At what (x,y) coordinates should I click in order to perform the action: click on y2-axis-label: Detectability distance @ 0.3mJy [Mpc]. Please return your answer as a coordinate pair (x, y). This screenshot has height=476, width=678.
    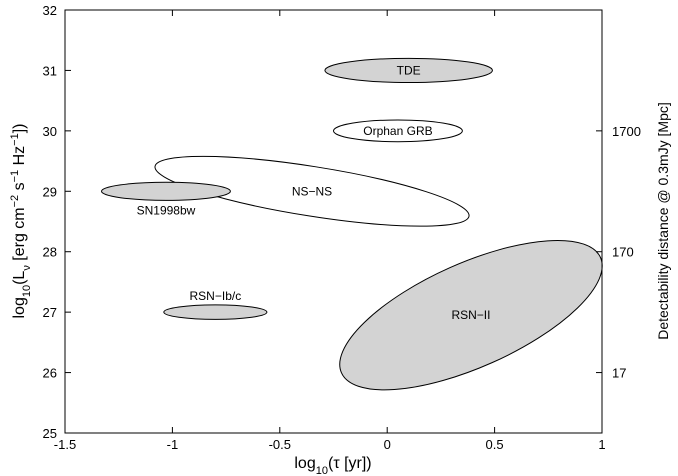
    Looking at the image, I should click on (663, 221).